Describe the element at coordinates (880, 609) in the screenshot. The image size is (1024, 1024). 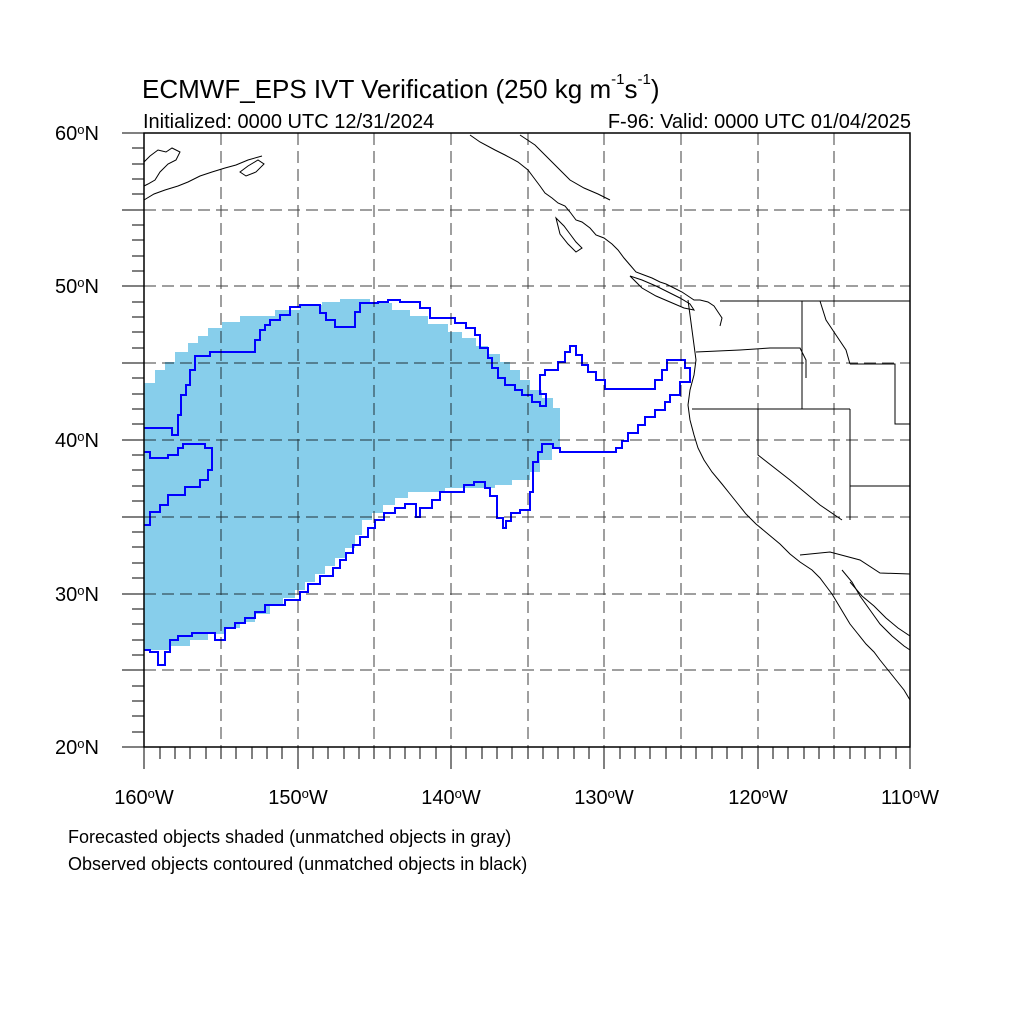
I see `mexico-mainland-coast` at that location.